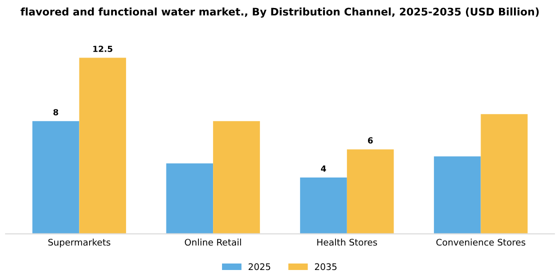  What do you see at coordinates (481, 242) in the screenshot?
I see `x-tick-label: Convenience Stores` at bounding box center [481, 242].